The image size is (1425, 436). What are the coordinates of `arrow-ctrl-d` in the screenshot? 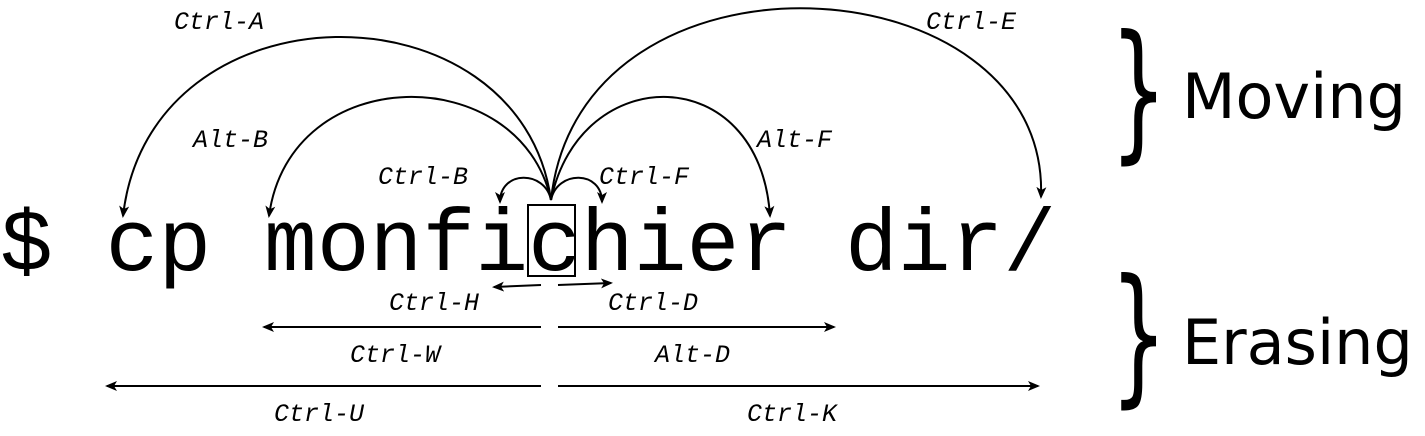 It's located at (585, 283).